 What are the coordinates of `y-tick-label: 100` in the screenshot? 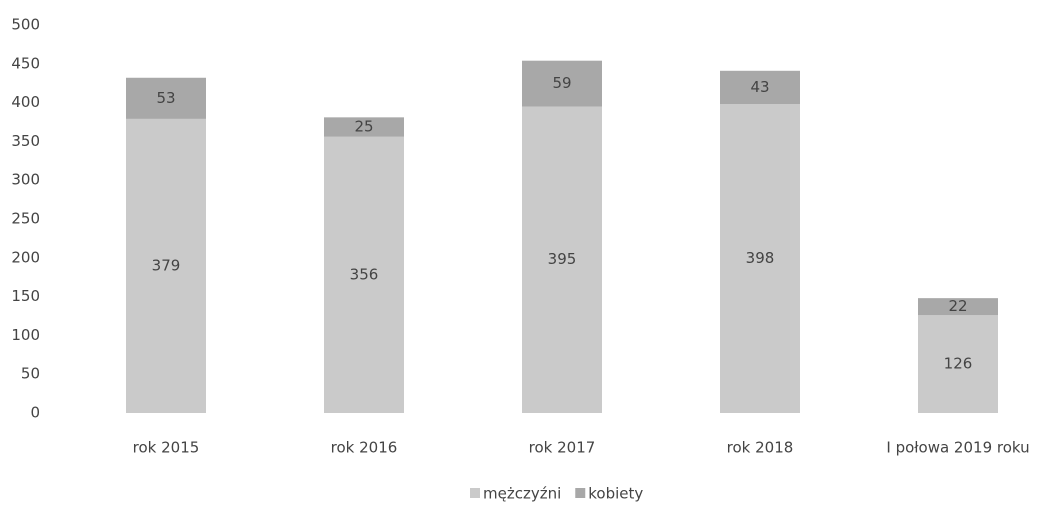 It's located at (25, 335).